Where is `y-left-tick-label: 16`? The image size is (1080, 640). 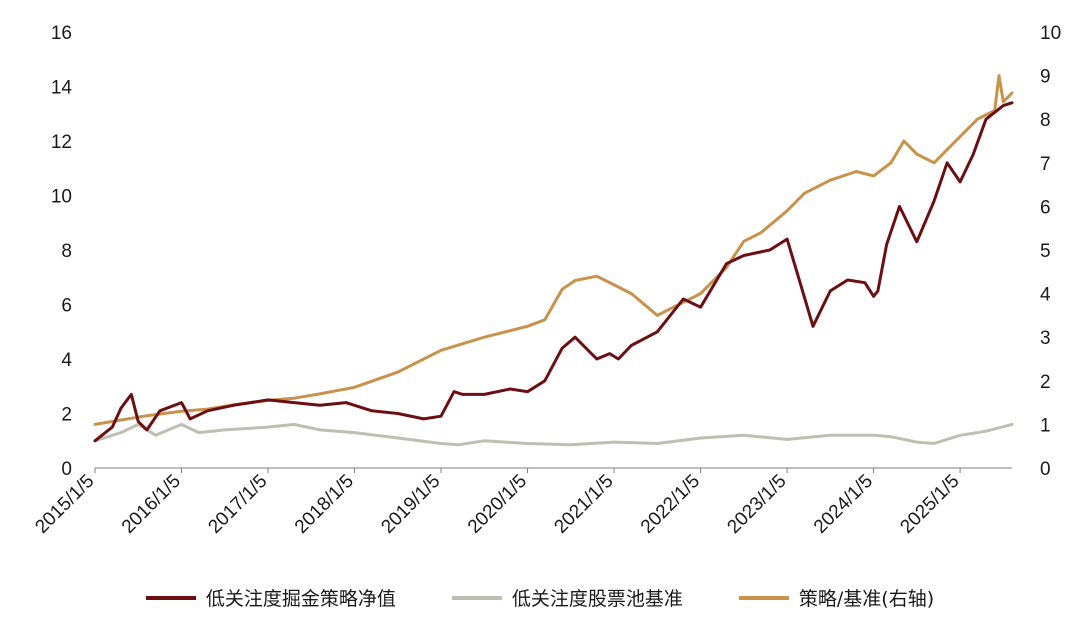
y-left-tick-label: 16 is located at coordinates (61, 33).